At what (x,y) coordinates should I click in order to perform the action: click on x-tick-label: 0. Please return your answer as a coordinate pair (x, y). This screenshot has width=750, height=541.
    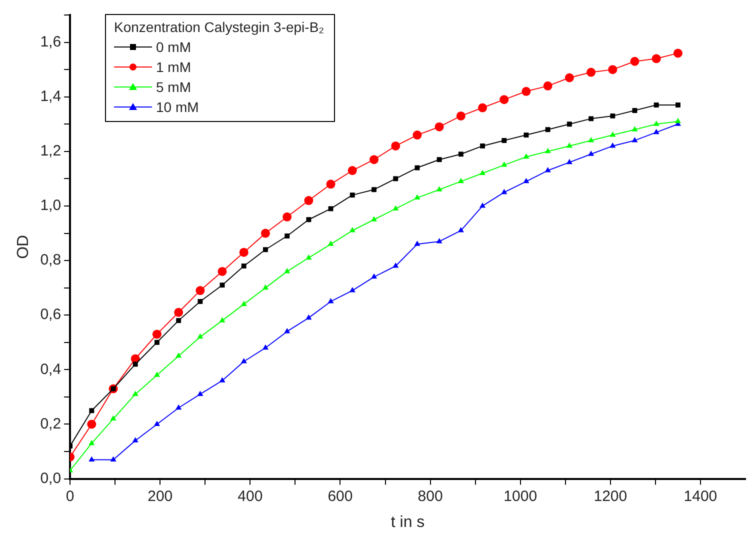
    Looking at the image, I should click on (70, 496).